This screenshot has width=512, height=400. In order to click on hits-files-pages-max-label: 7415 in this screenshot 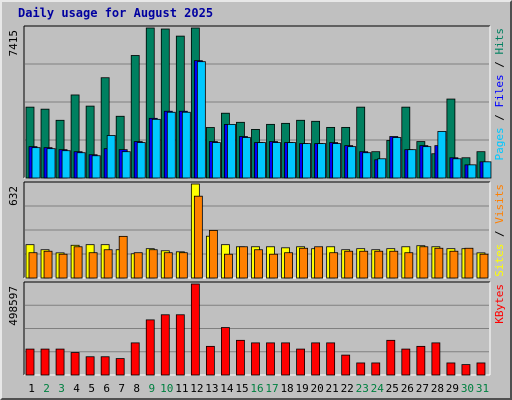, I will do `click(13, 43)`.